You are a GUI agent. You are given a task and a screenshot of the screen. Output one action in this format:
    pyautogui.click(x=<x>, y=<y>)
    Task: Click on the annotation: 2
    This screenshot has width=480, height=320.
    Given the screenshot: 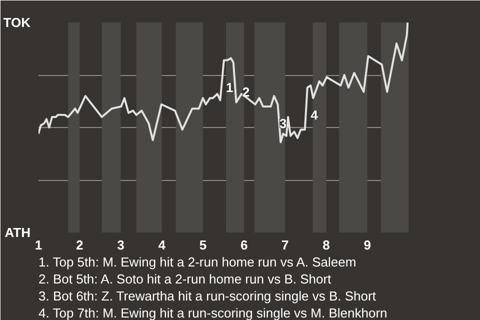 What is the action you would take?
    pyautogui.click(x=246, y=92)
    